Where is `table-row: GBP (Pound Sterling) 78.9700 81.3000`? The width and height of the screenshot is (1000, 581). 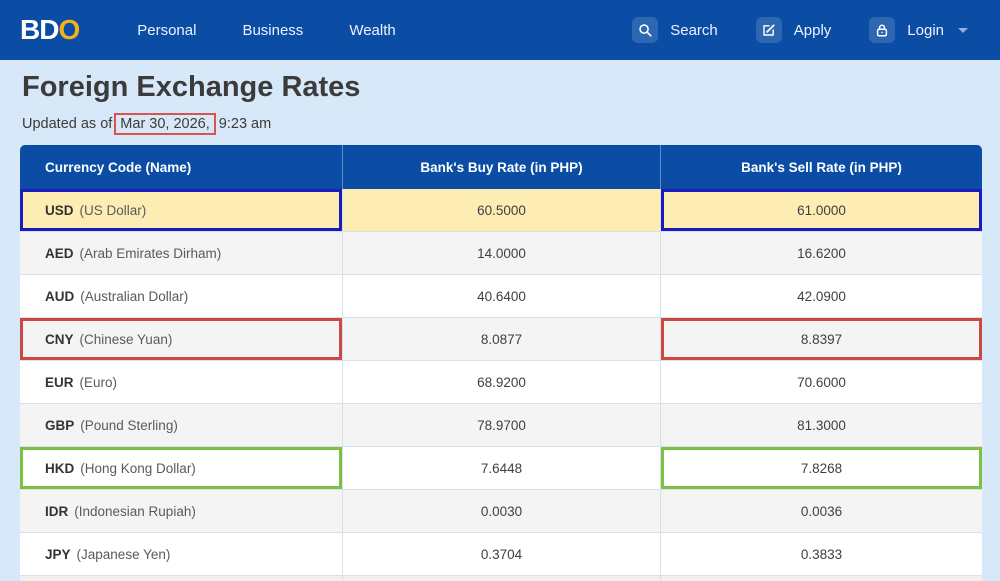
table-row: GBP (Pound Sterling) 78.9700 81.3000 is located at coordinates (501, 425).